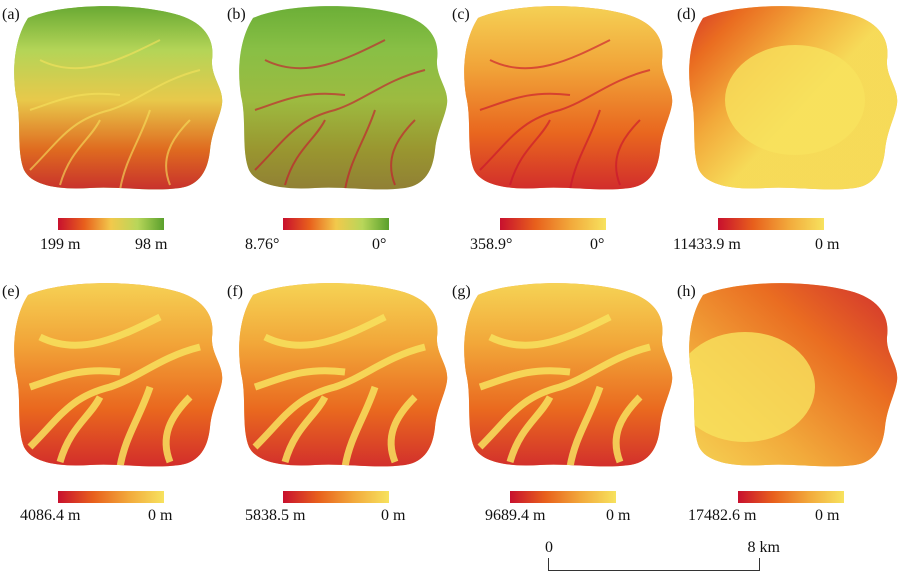 The image size is (900, 574). I want to click on scale-bar-end: 8 km, so click(763, 547).